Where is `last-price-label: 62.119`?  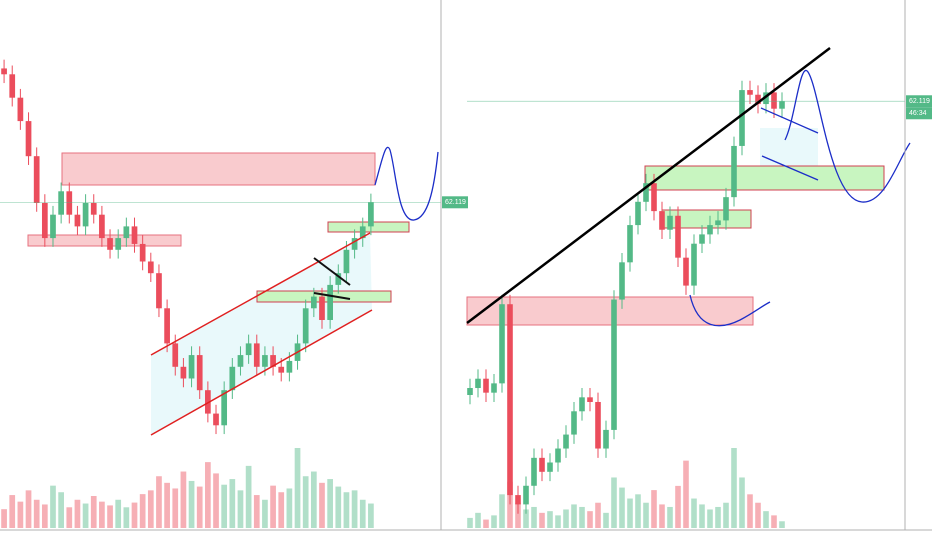
last-price-label: 62.119 is located at coordinates (455, 202).